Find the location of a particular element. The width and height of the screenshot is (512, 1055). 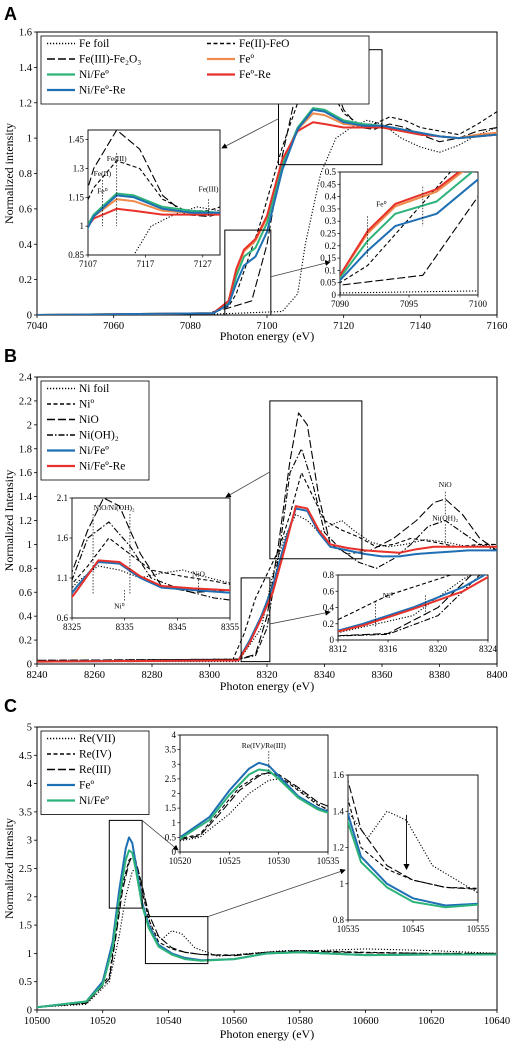

x-tick-label: 10500 is located at coordinates (37, 1021).